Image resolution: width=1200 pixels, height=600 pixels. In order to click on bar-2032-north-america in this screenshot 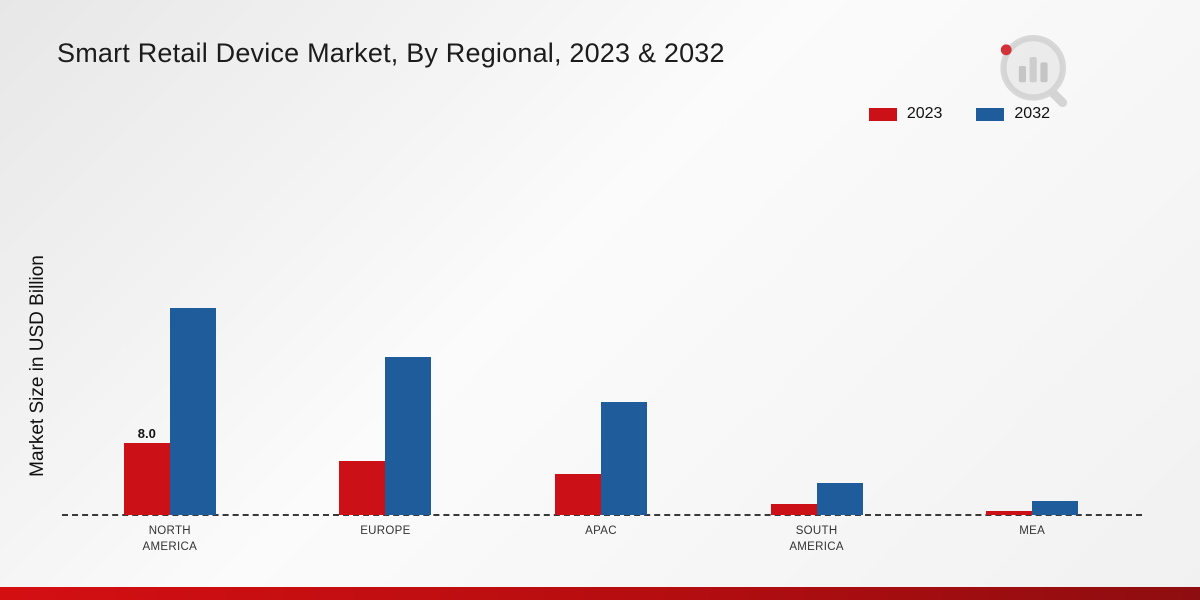, I will do `click(192, 411)`.